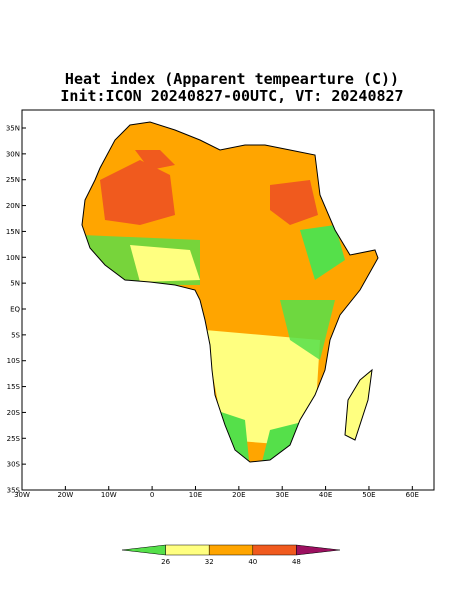 The image size is (463, 600). What do you see at coordinates (13, 258) in the screenshot?
I see `lat-tick-label: 10N` at bounding box center [13, 258].